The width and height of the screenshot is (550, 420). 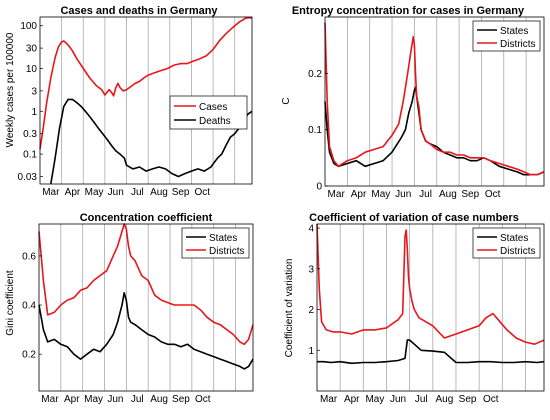 I want to click on y-axis-label: Coefficient of variation, so click(x=289, y=308).